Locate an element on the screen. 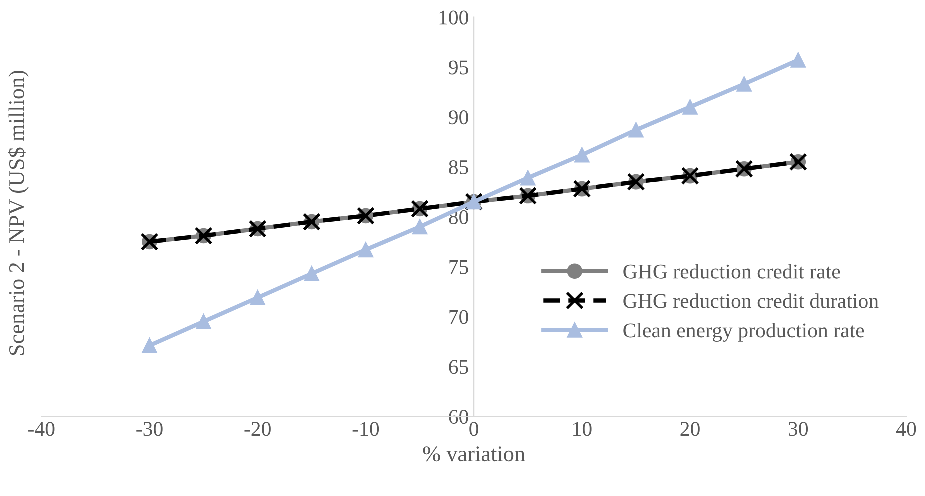 This screenshot has width=925, height=496. x-tick-label: 20 is located at coordinates (690, 429).